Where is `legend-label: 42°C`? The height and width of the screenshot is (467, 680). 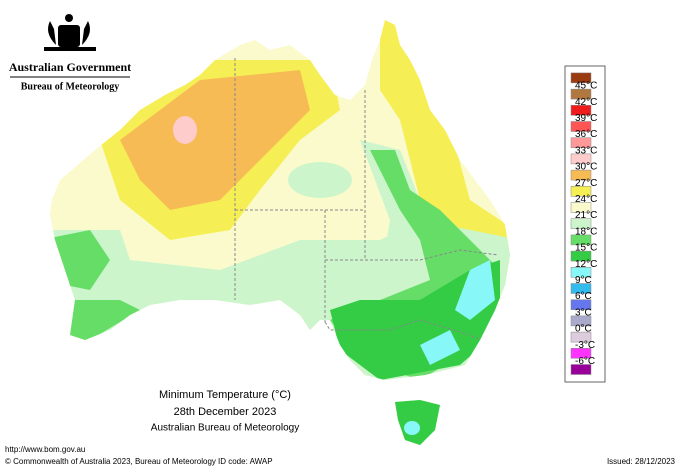 legend-label: 42°C is located at coordinates (586, 102).